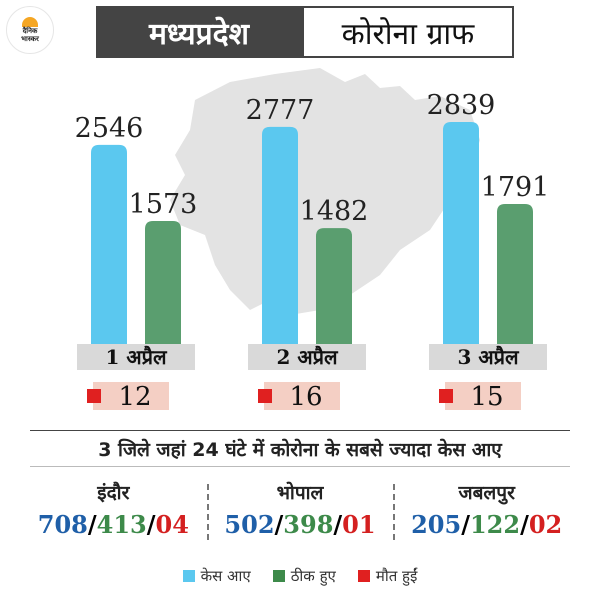 The height and width of the screenshot is (600, 600). What do you see at coordinates (188, 576) in the screenshot?
I see `legend-swatch-cases` at bounding box center [188, 576].